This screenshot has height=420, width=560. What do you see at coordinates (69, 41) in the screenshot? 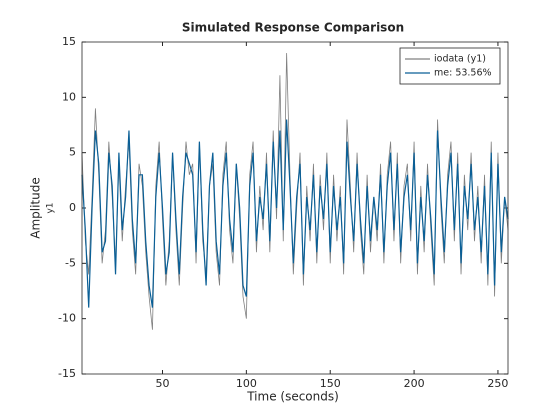
I see `y-tick-label: 15` at bounding box center [69, 41].